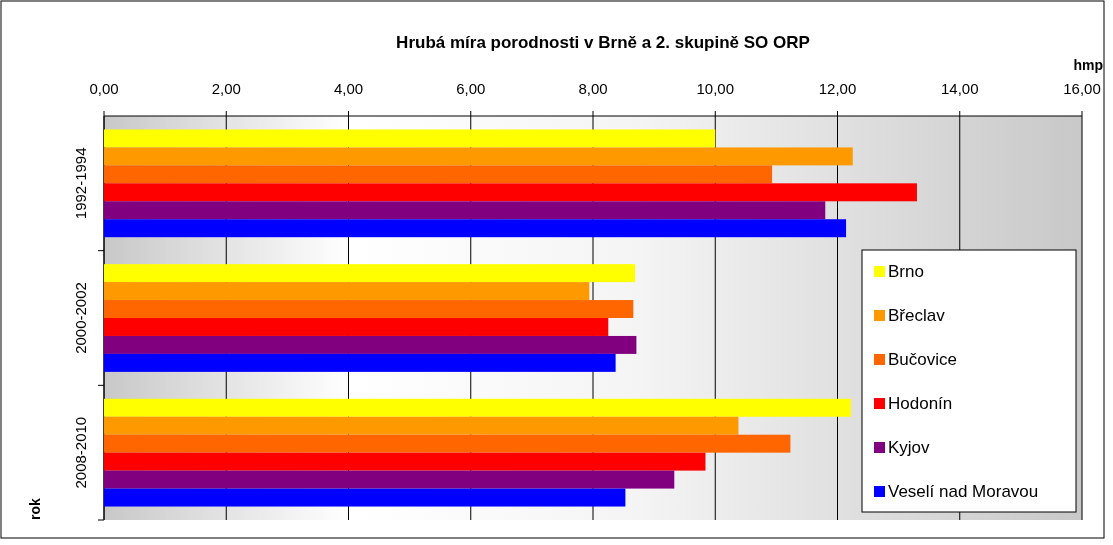  Describe the element at coordinates (104, 88) in the screenshot. I see `x-tick-label: 0,00` at that location.